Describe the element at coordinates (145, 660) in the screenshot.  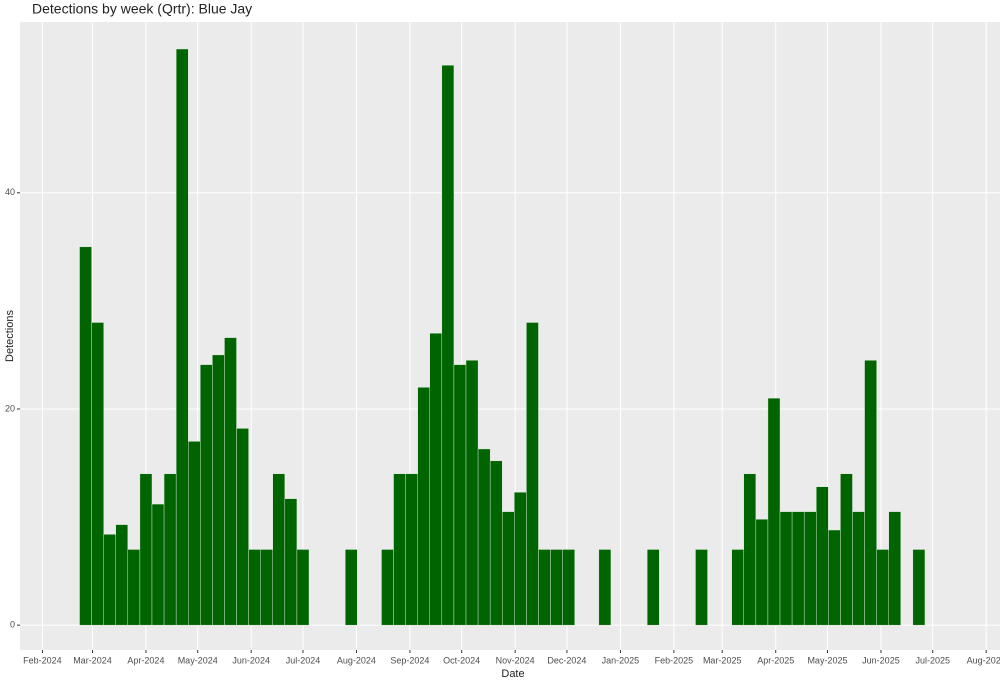
I see `x-tick-label: Apr-2024` at that location.